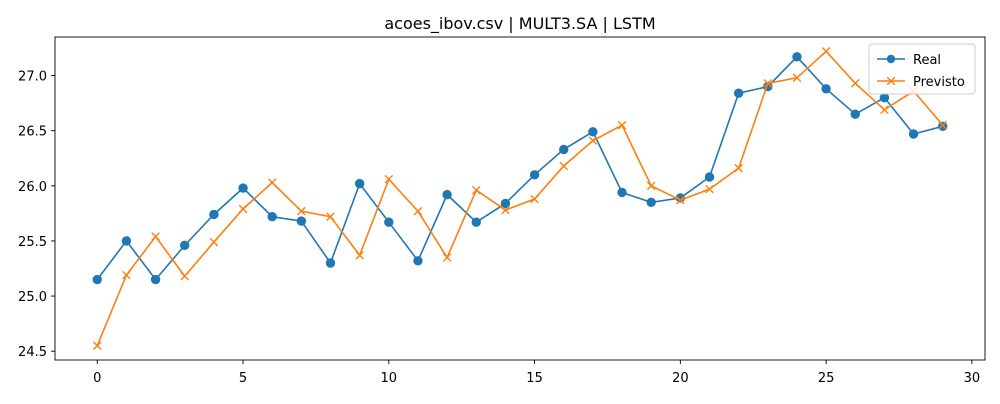 Image resolution: width=1000 pixels, height=404 pixels. What do you see at coordinates (389, 378) in the screenshot?
I see `x-tick-label: 10` at bounding box center [389, 378].